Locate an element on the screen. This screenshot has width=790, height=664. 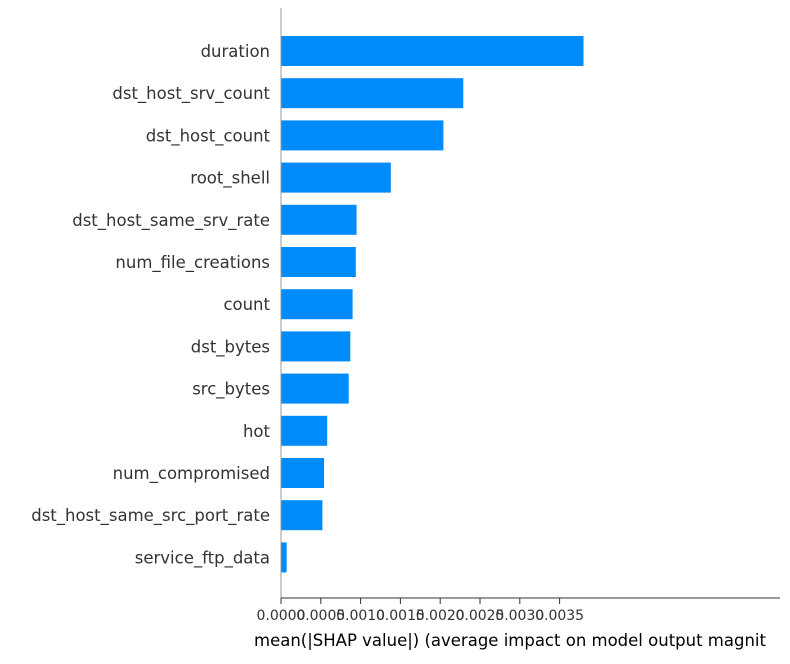
category-label: service_ftp_data is located at coordinates (202, 558).